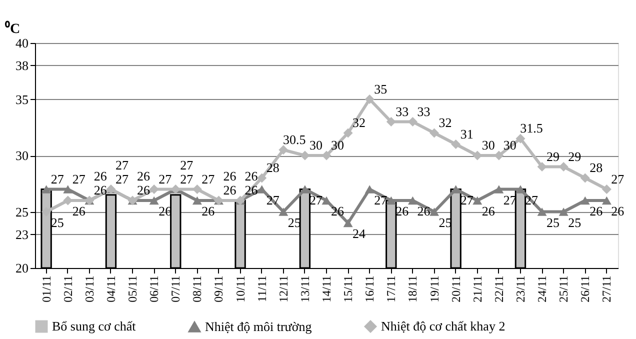 The image size is (636, 339). Describe the element at coordinates (585, 289) in the screenshot. I see `x-tick-label: 26/11` at that location.